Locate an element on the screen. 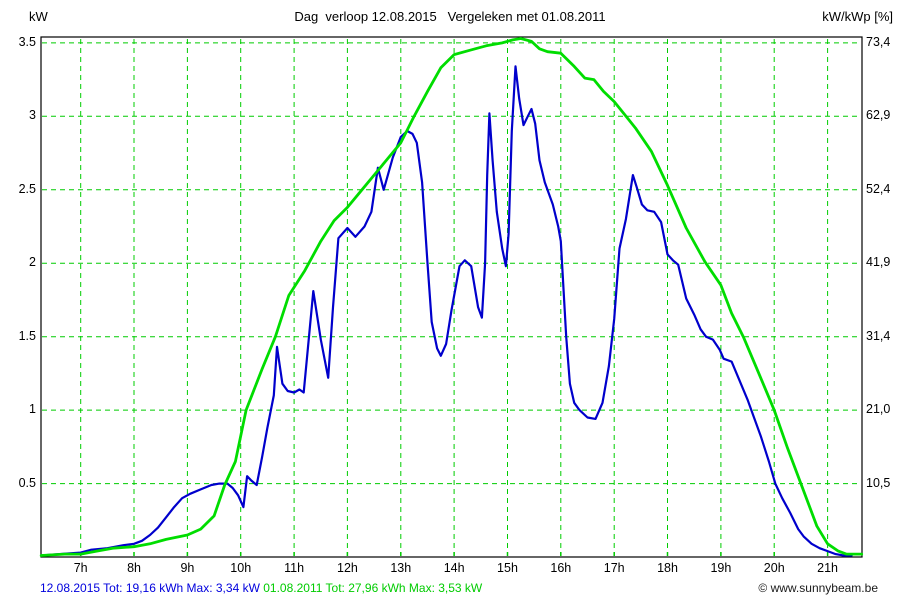 This screenshot has width=900, height=600. x-axis-tick-label: 20h is located at coordinates (774, 568).